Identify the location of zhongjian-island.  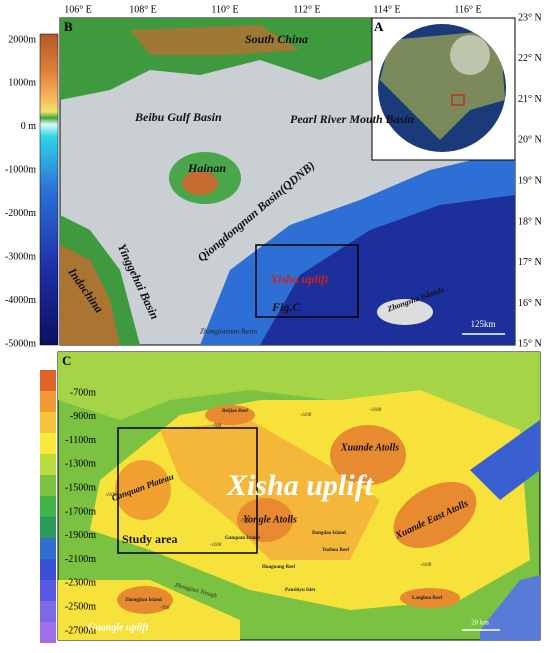
(145, 600).